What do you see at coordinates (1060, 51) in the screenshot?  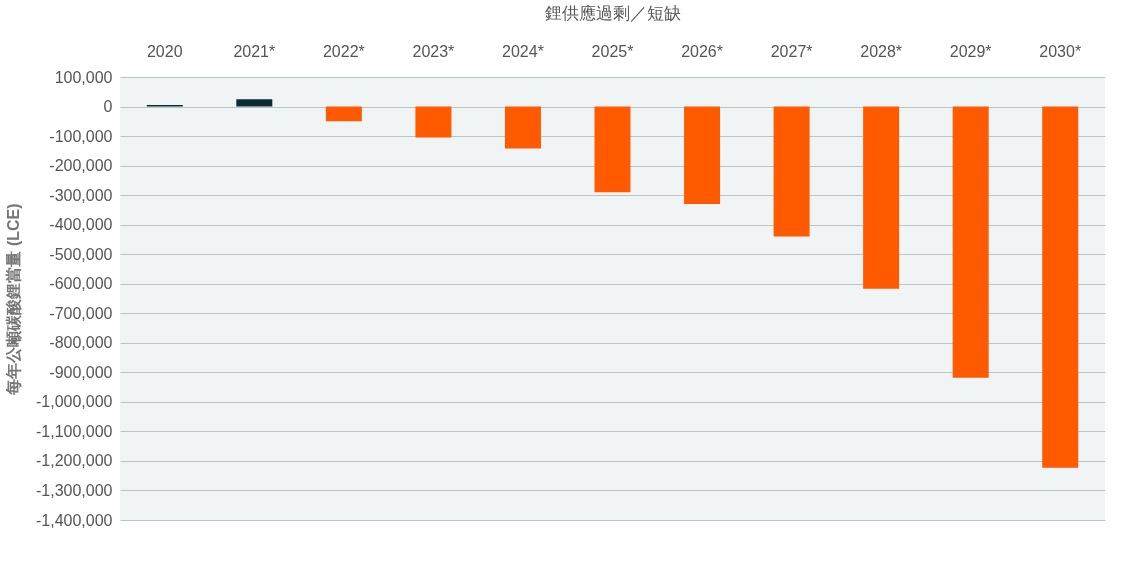 I see `x-tick-label: 2030*` at bounding box center [1060, 51].